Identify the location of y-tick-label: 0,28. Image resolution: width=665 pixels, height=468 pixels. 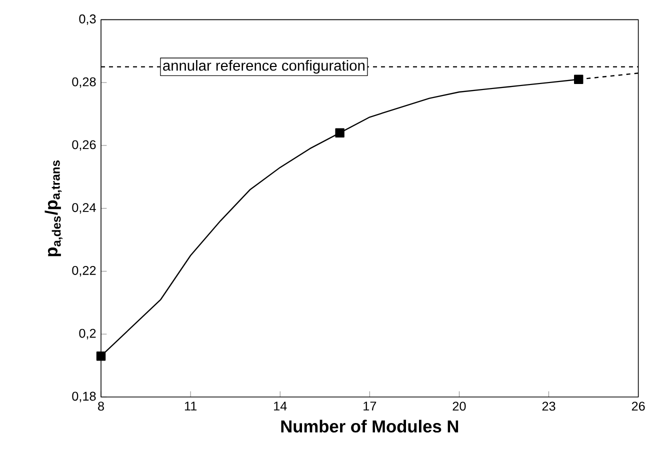
(84, 82).